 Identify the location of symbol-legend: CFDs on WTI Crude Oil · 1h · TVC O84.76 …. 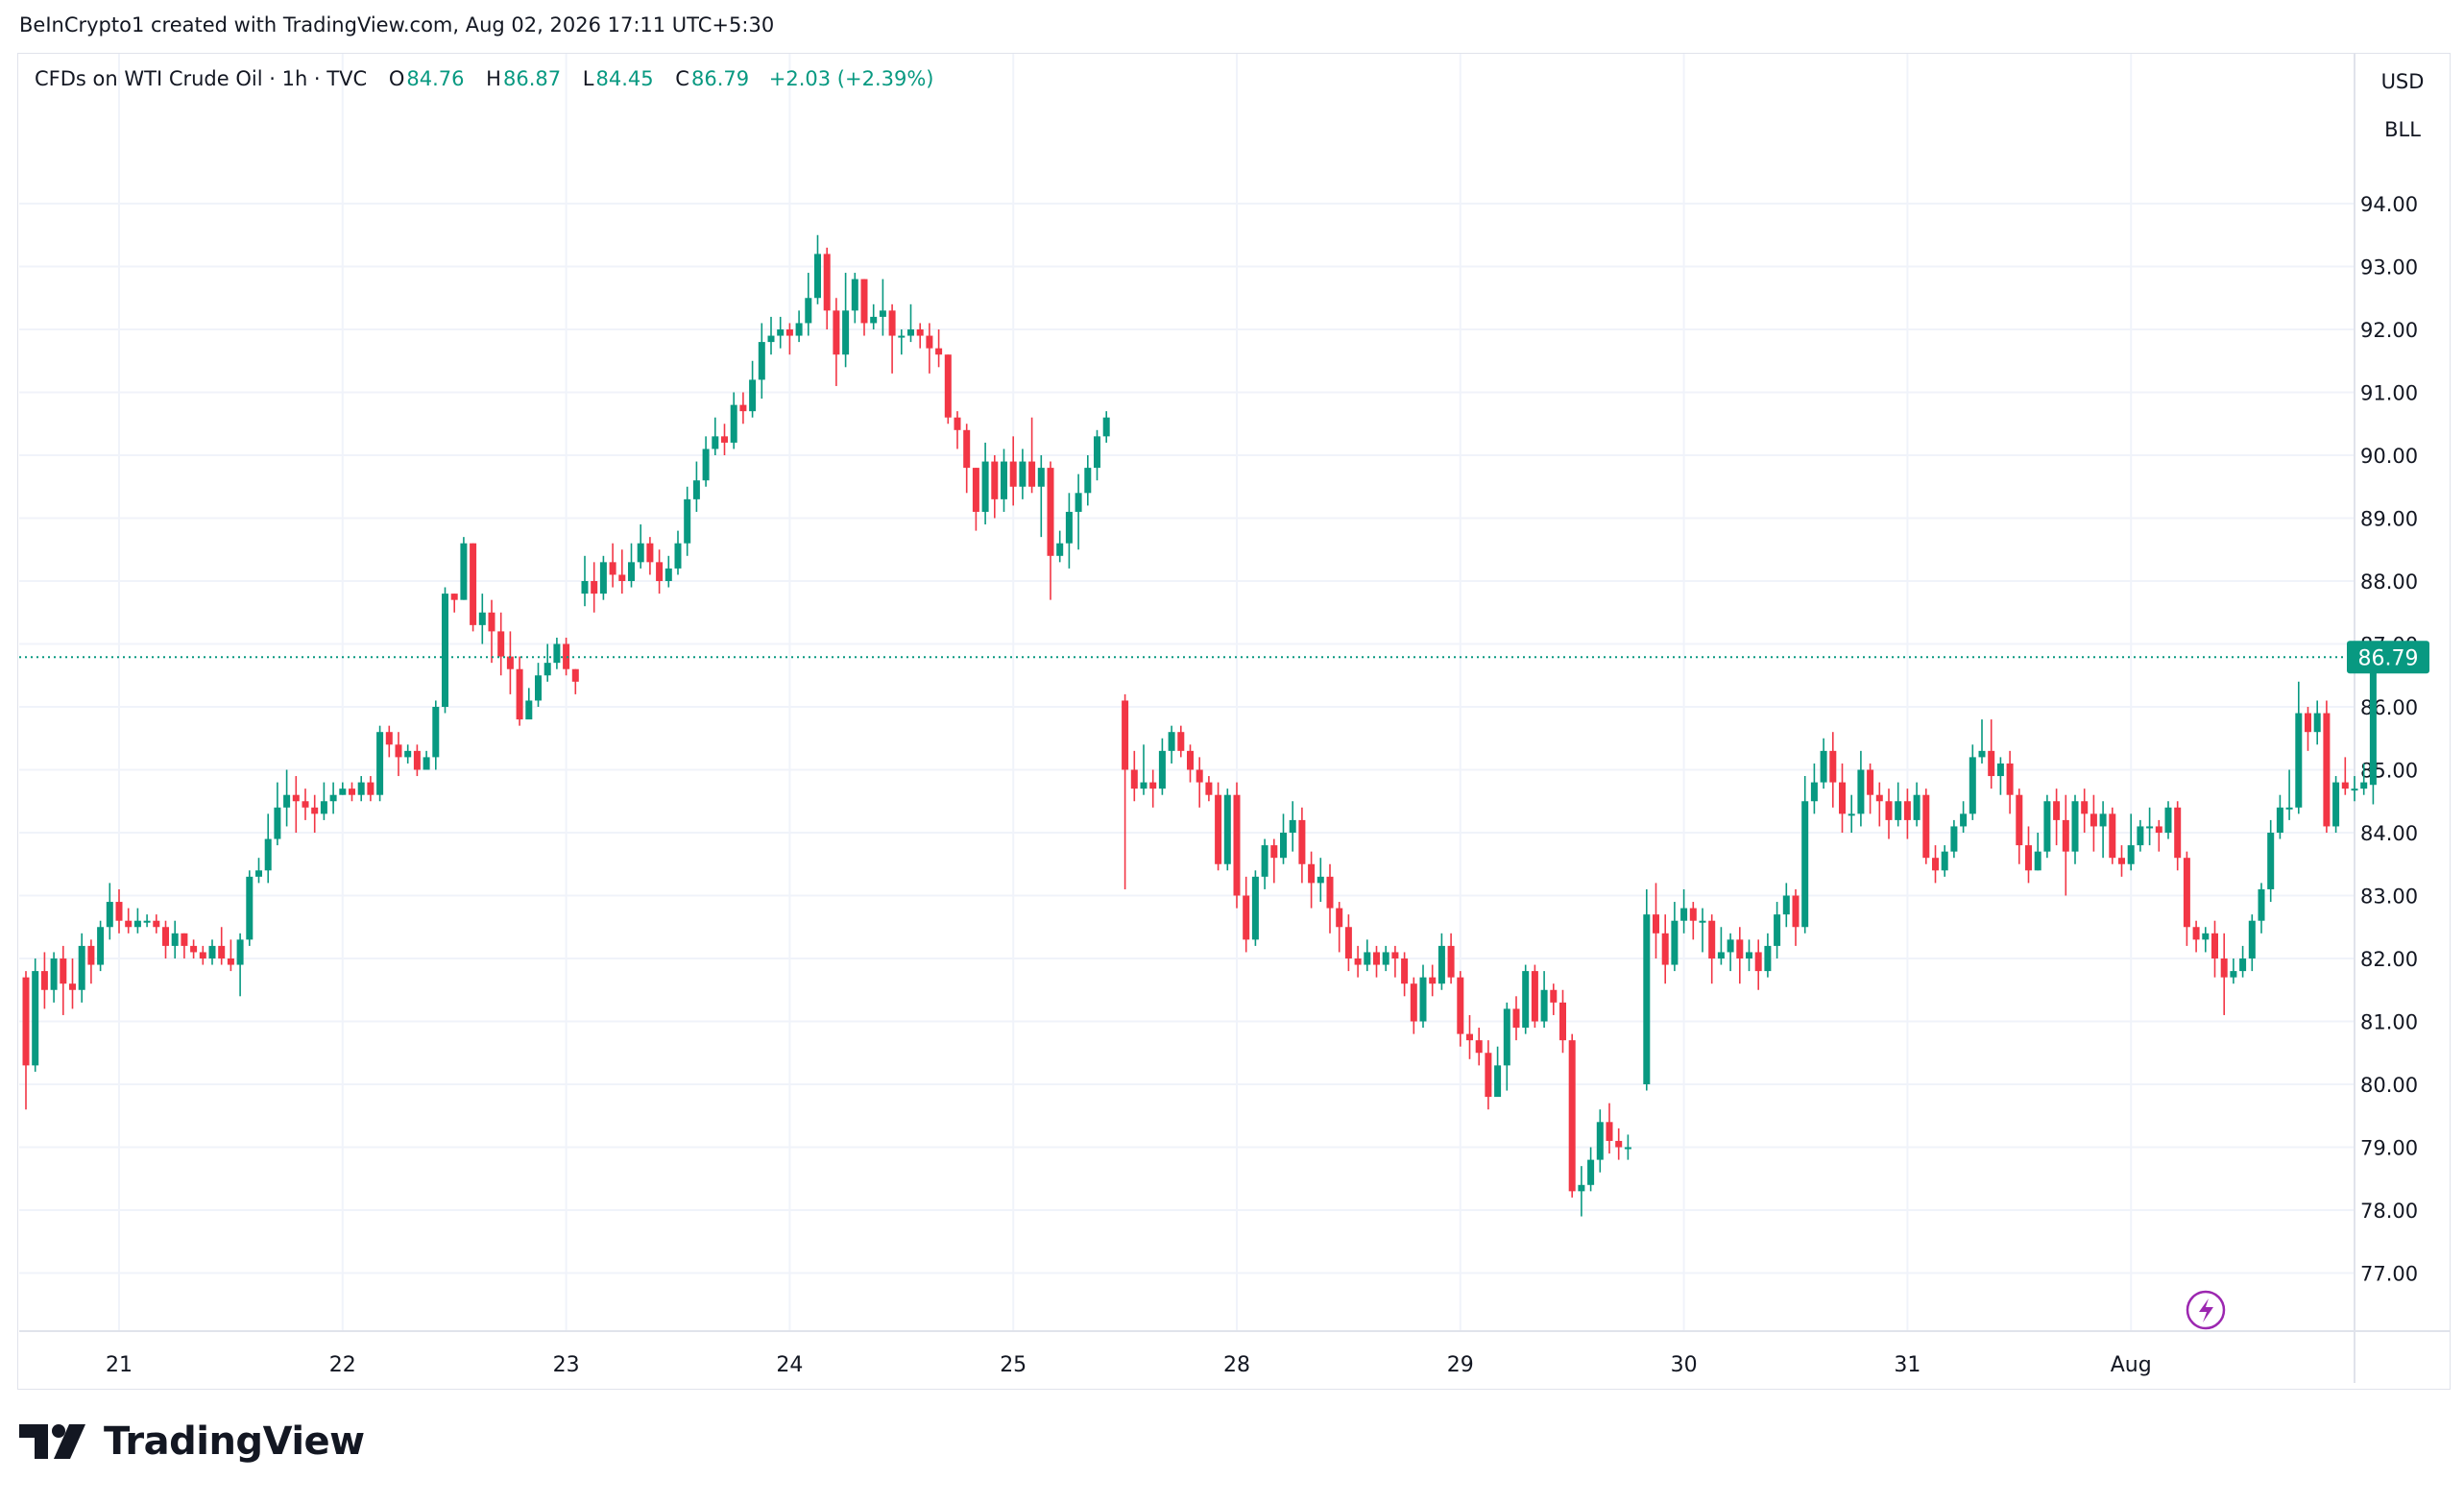
(486, 78).